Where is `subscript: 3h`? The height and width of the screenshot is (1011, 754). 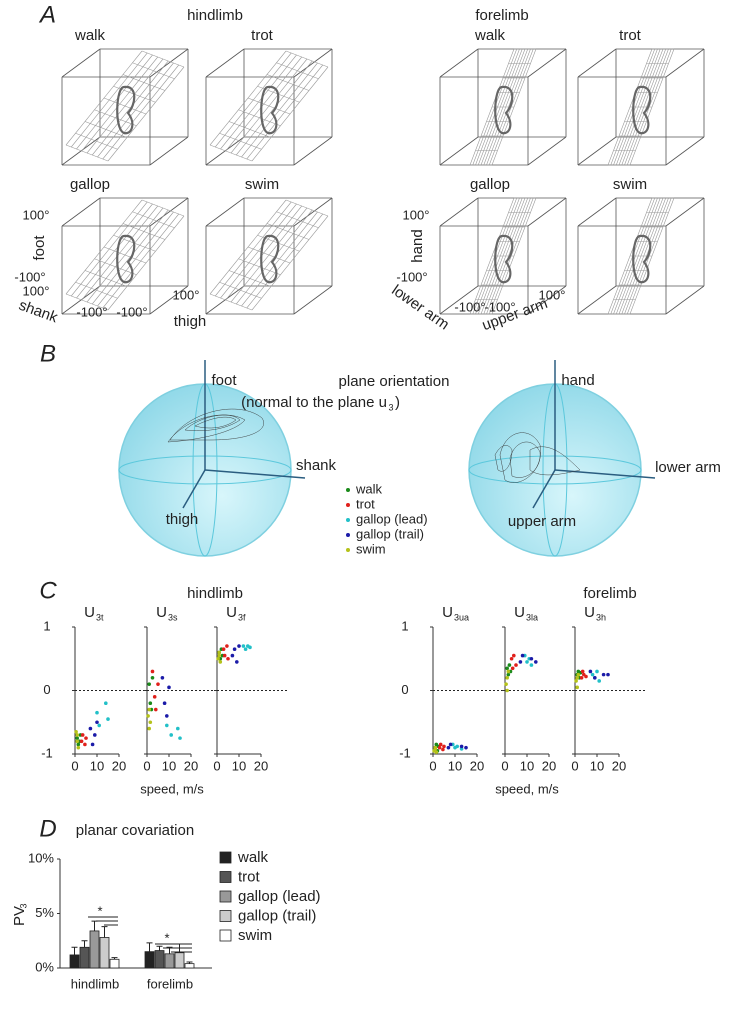
subscript: 3h is located at coordinates (601, 617).